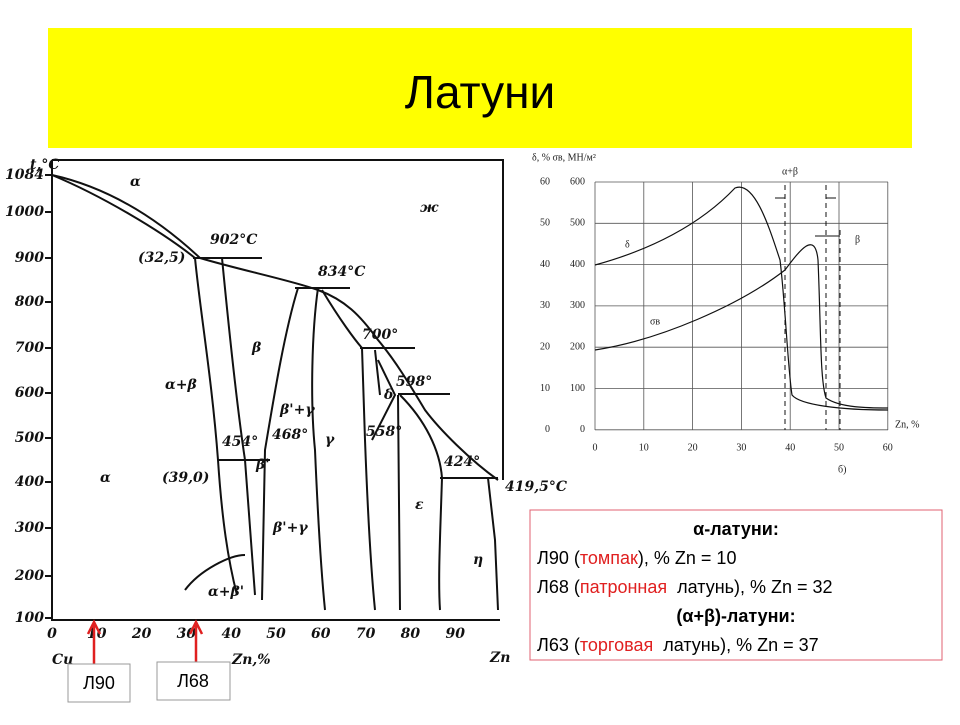 This screenshot has height=725, width=960. I want to click on sigma-tick-label: 200, so click(577, 346).